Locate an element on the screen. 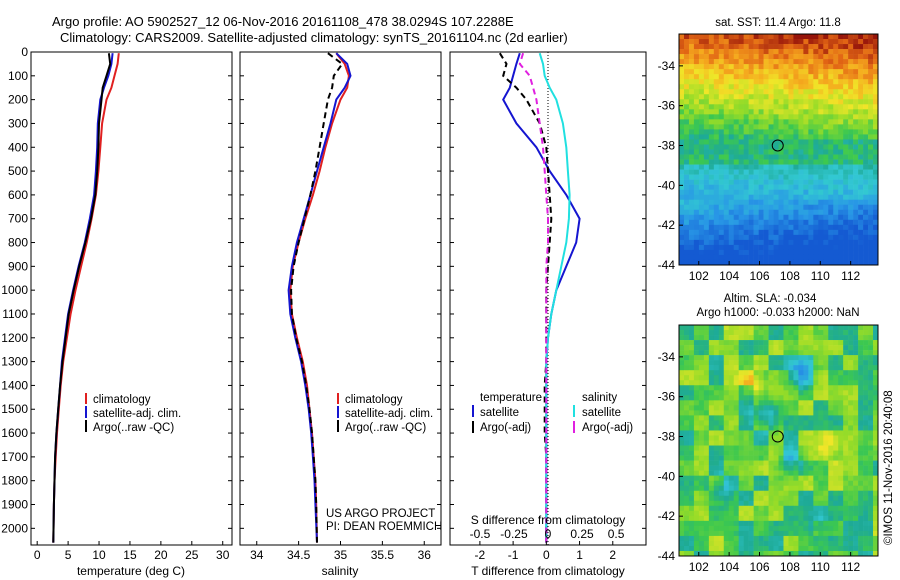  y-tick-label: 1500 is located at coordinates (14, 409).